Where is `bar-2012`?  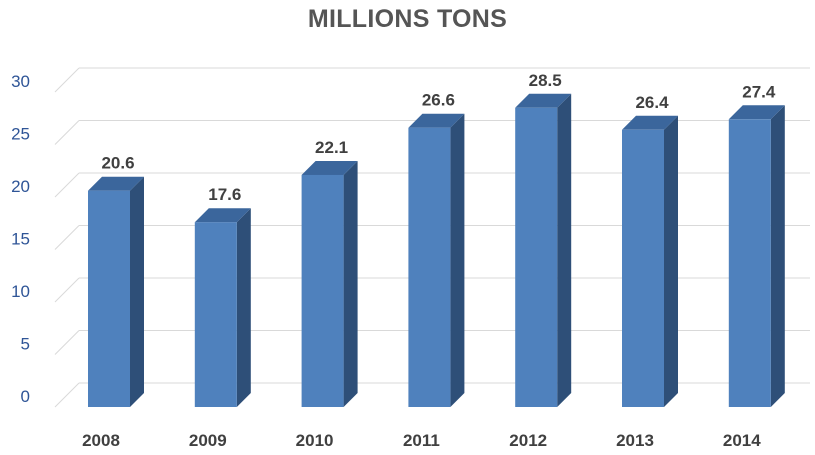
bar-2012 is located at coordinates (543, 250).